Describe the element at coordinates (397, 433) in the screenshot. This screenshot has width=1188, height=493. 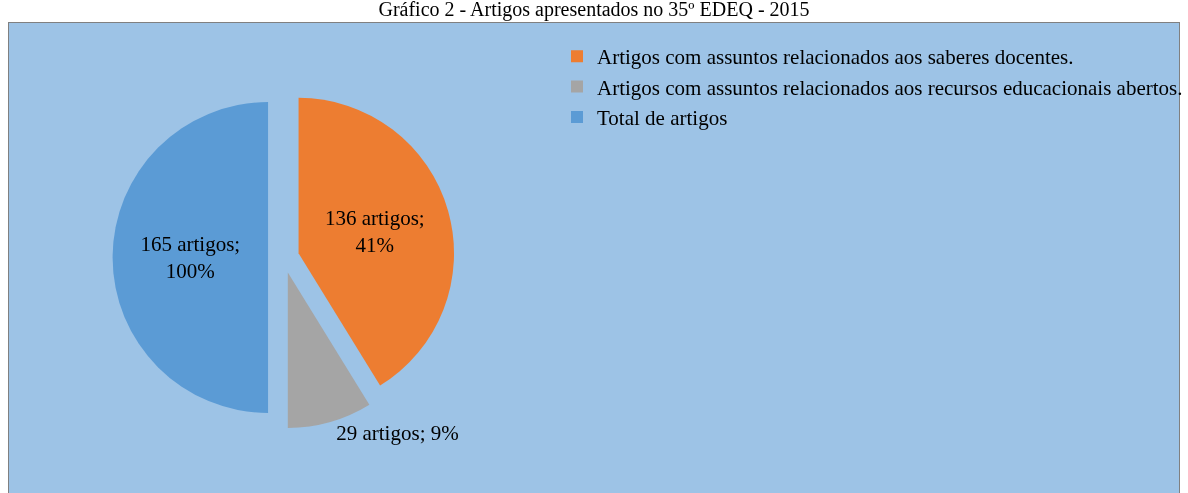
I see `data-label: 29 artigos; 9%` at that location.